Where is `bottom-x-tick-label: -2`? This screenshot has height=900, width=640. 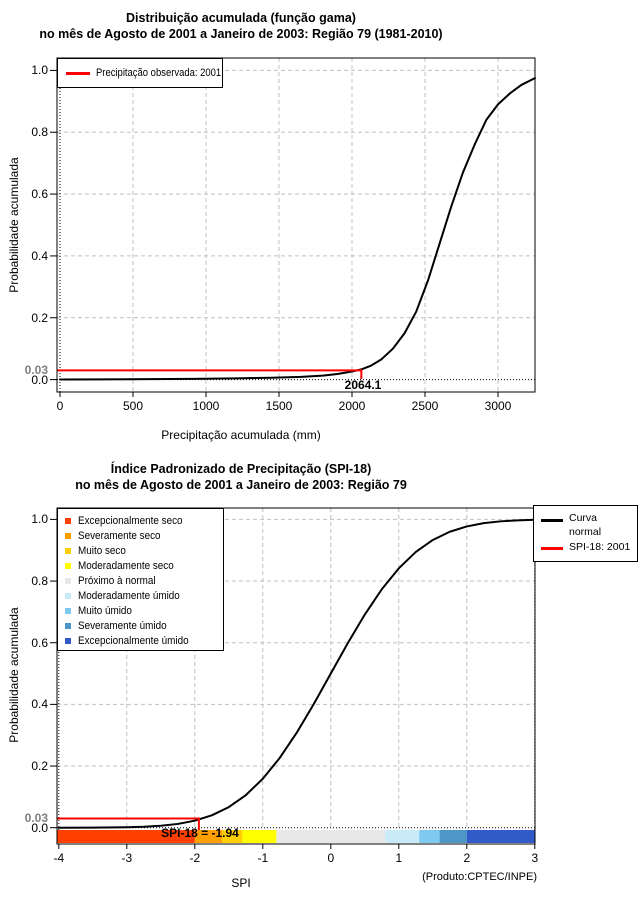
bottom-x-tick-label: -2 is located at coordinates (195, 858).